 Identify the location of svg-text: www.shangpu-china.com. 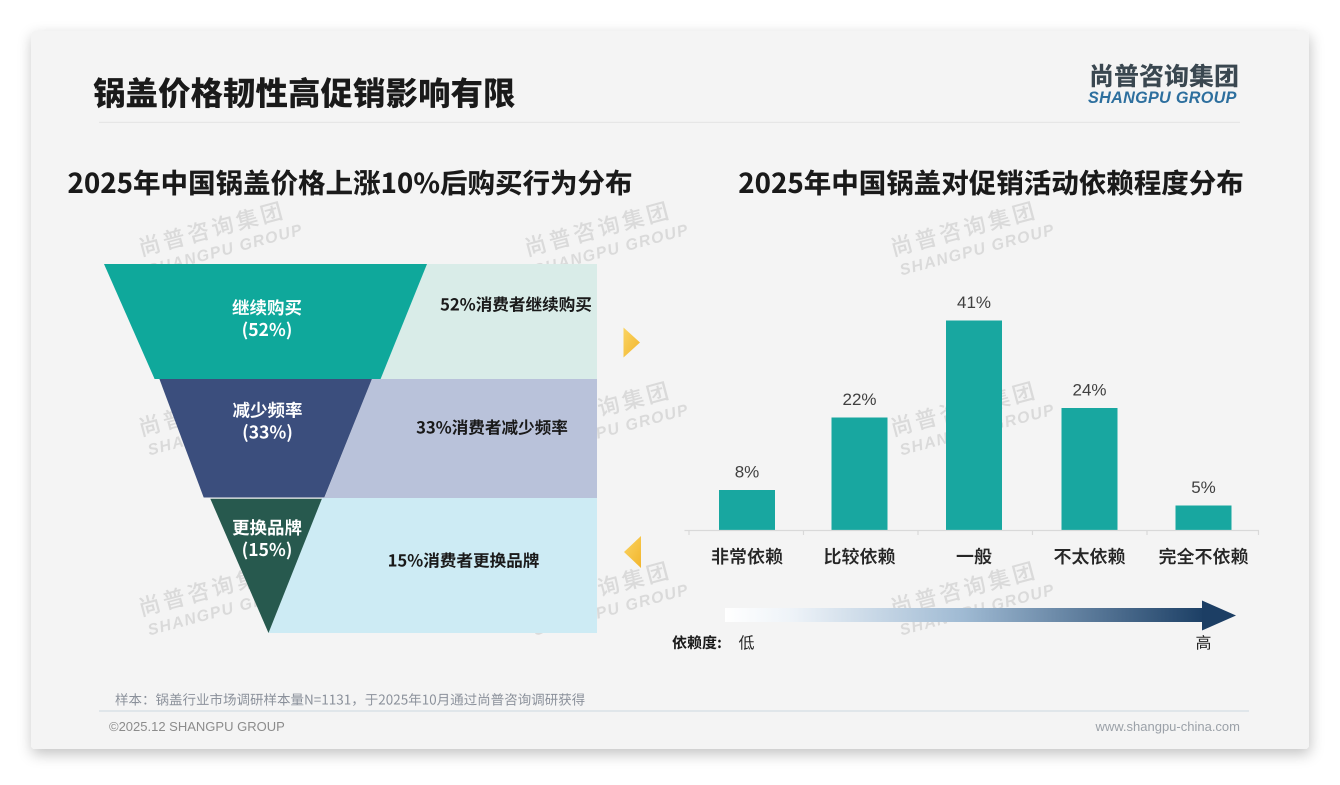
(1167, 726).